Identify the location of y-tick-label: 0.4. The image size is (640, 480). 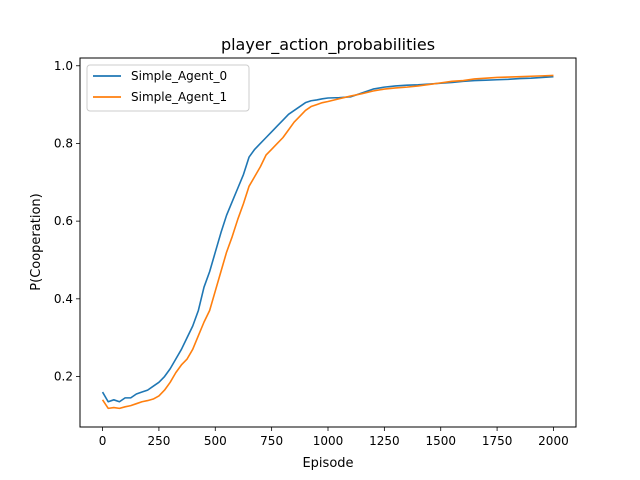
(63, 299).